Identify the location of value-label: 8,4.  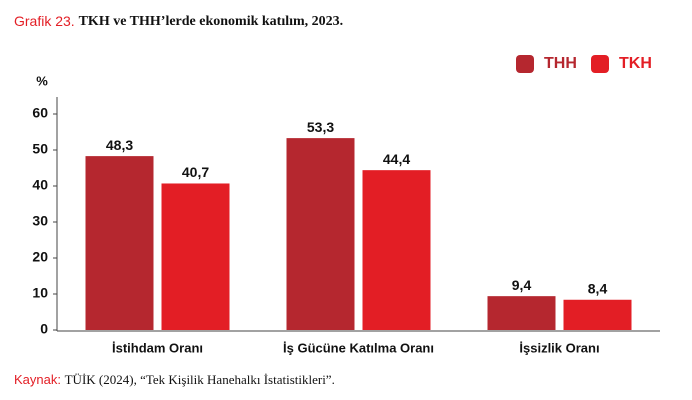
(598, 288).